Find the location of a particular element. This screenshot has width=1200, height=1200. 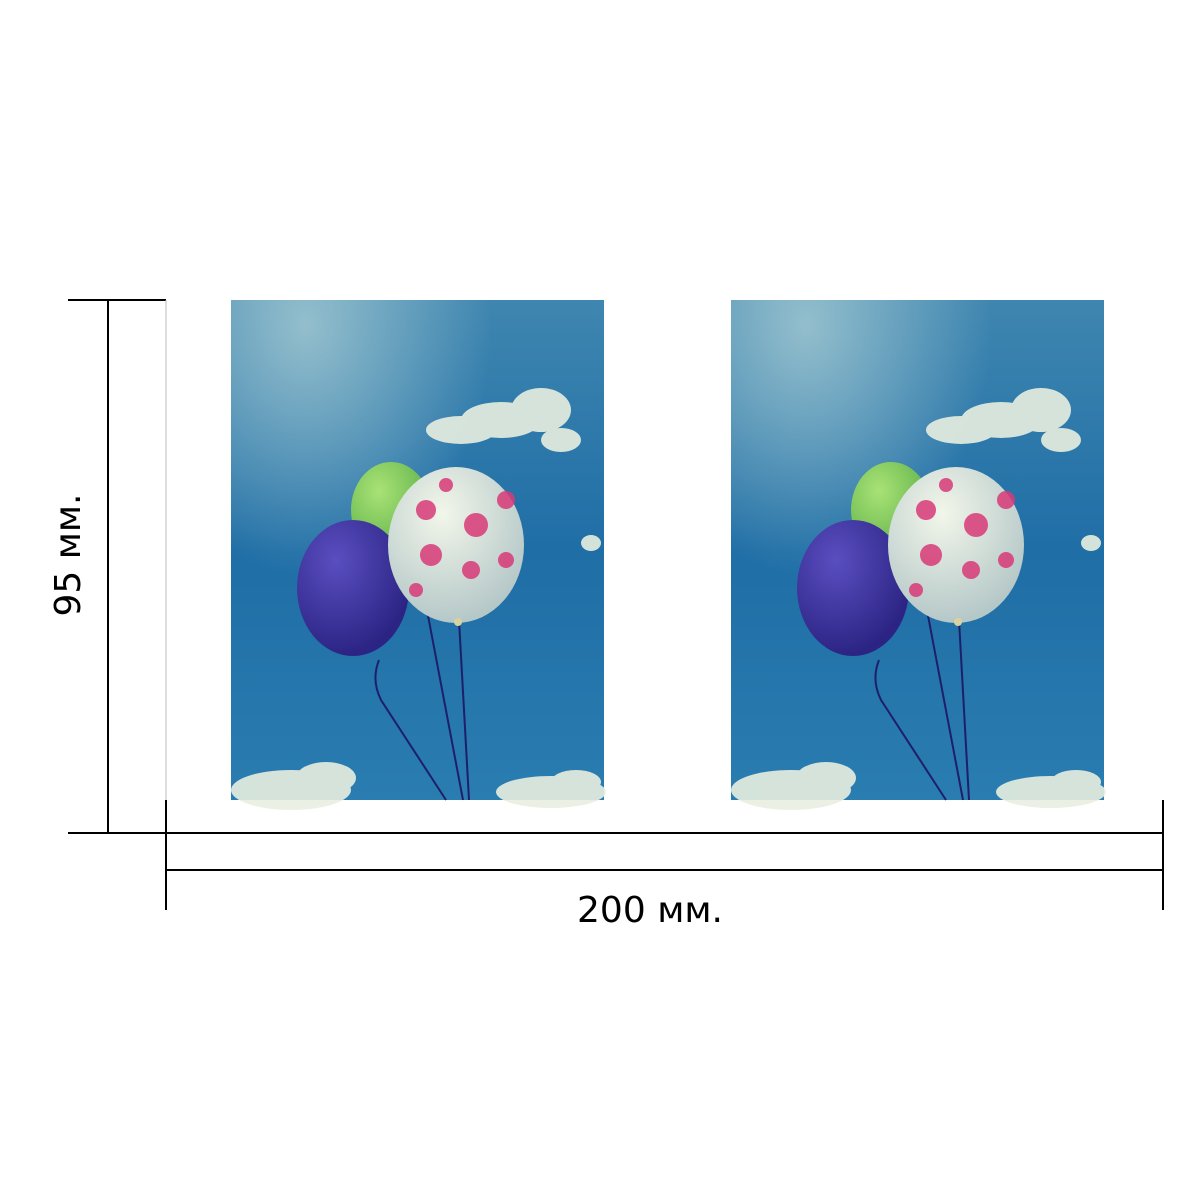

width-dimension: 200 мм. is located at coordinates (664, 865).